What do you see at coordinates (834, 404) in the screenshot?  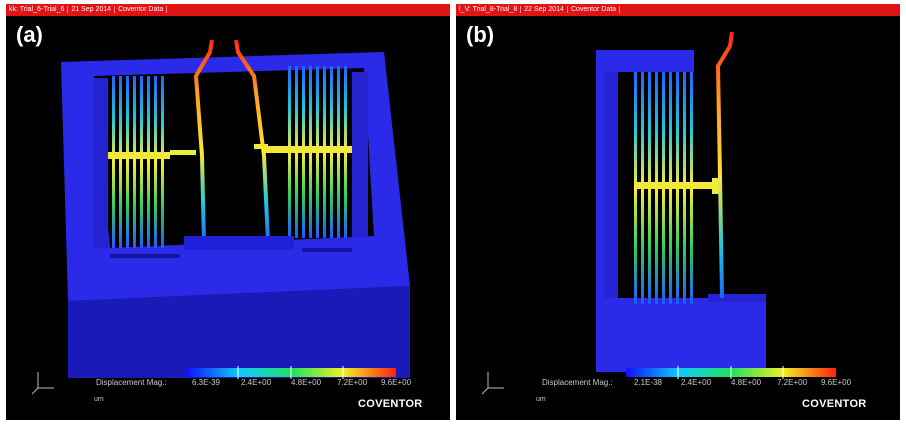 I see `panel-b-brand-logo: COVENTOR` at bounding box center [834, 404].